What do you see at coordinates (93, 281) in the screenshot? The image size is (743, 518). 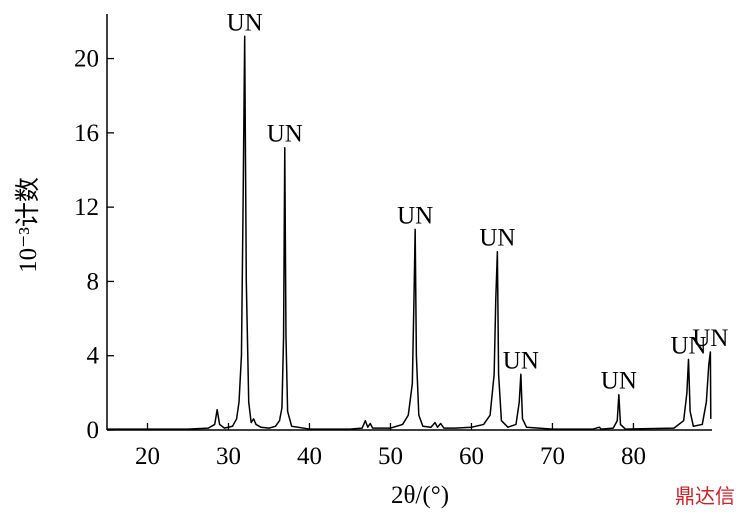 I see `y-tick-label: 8` at bounding box center [93, 281].